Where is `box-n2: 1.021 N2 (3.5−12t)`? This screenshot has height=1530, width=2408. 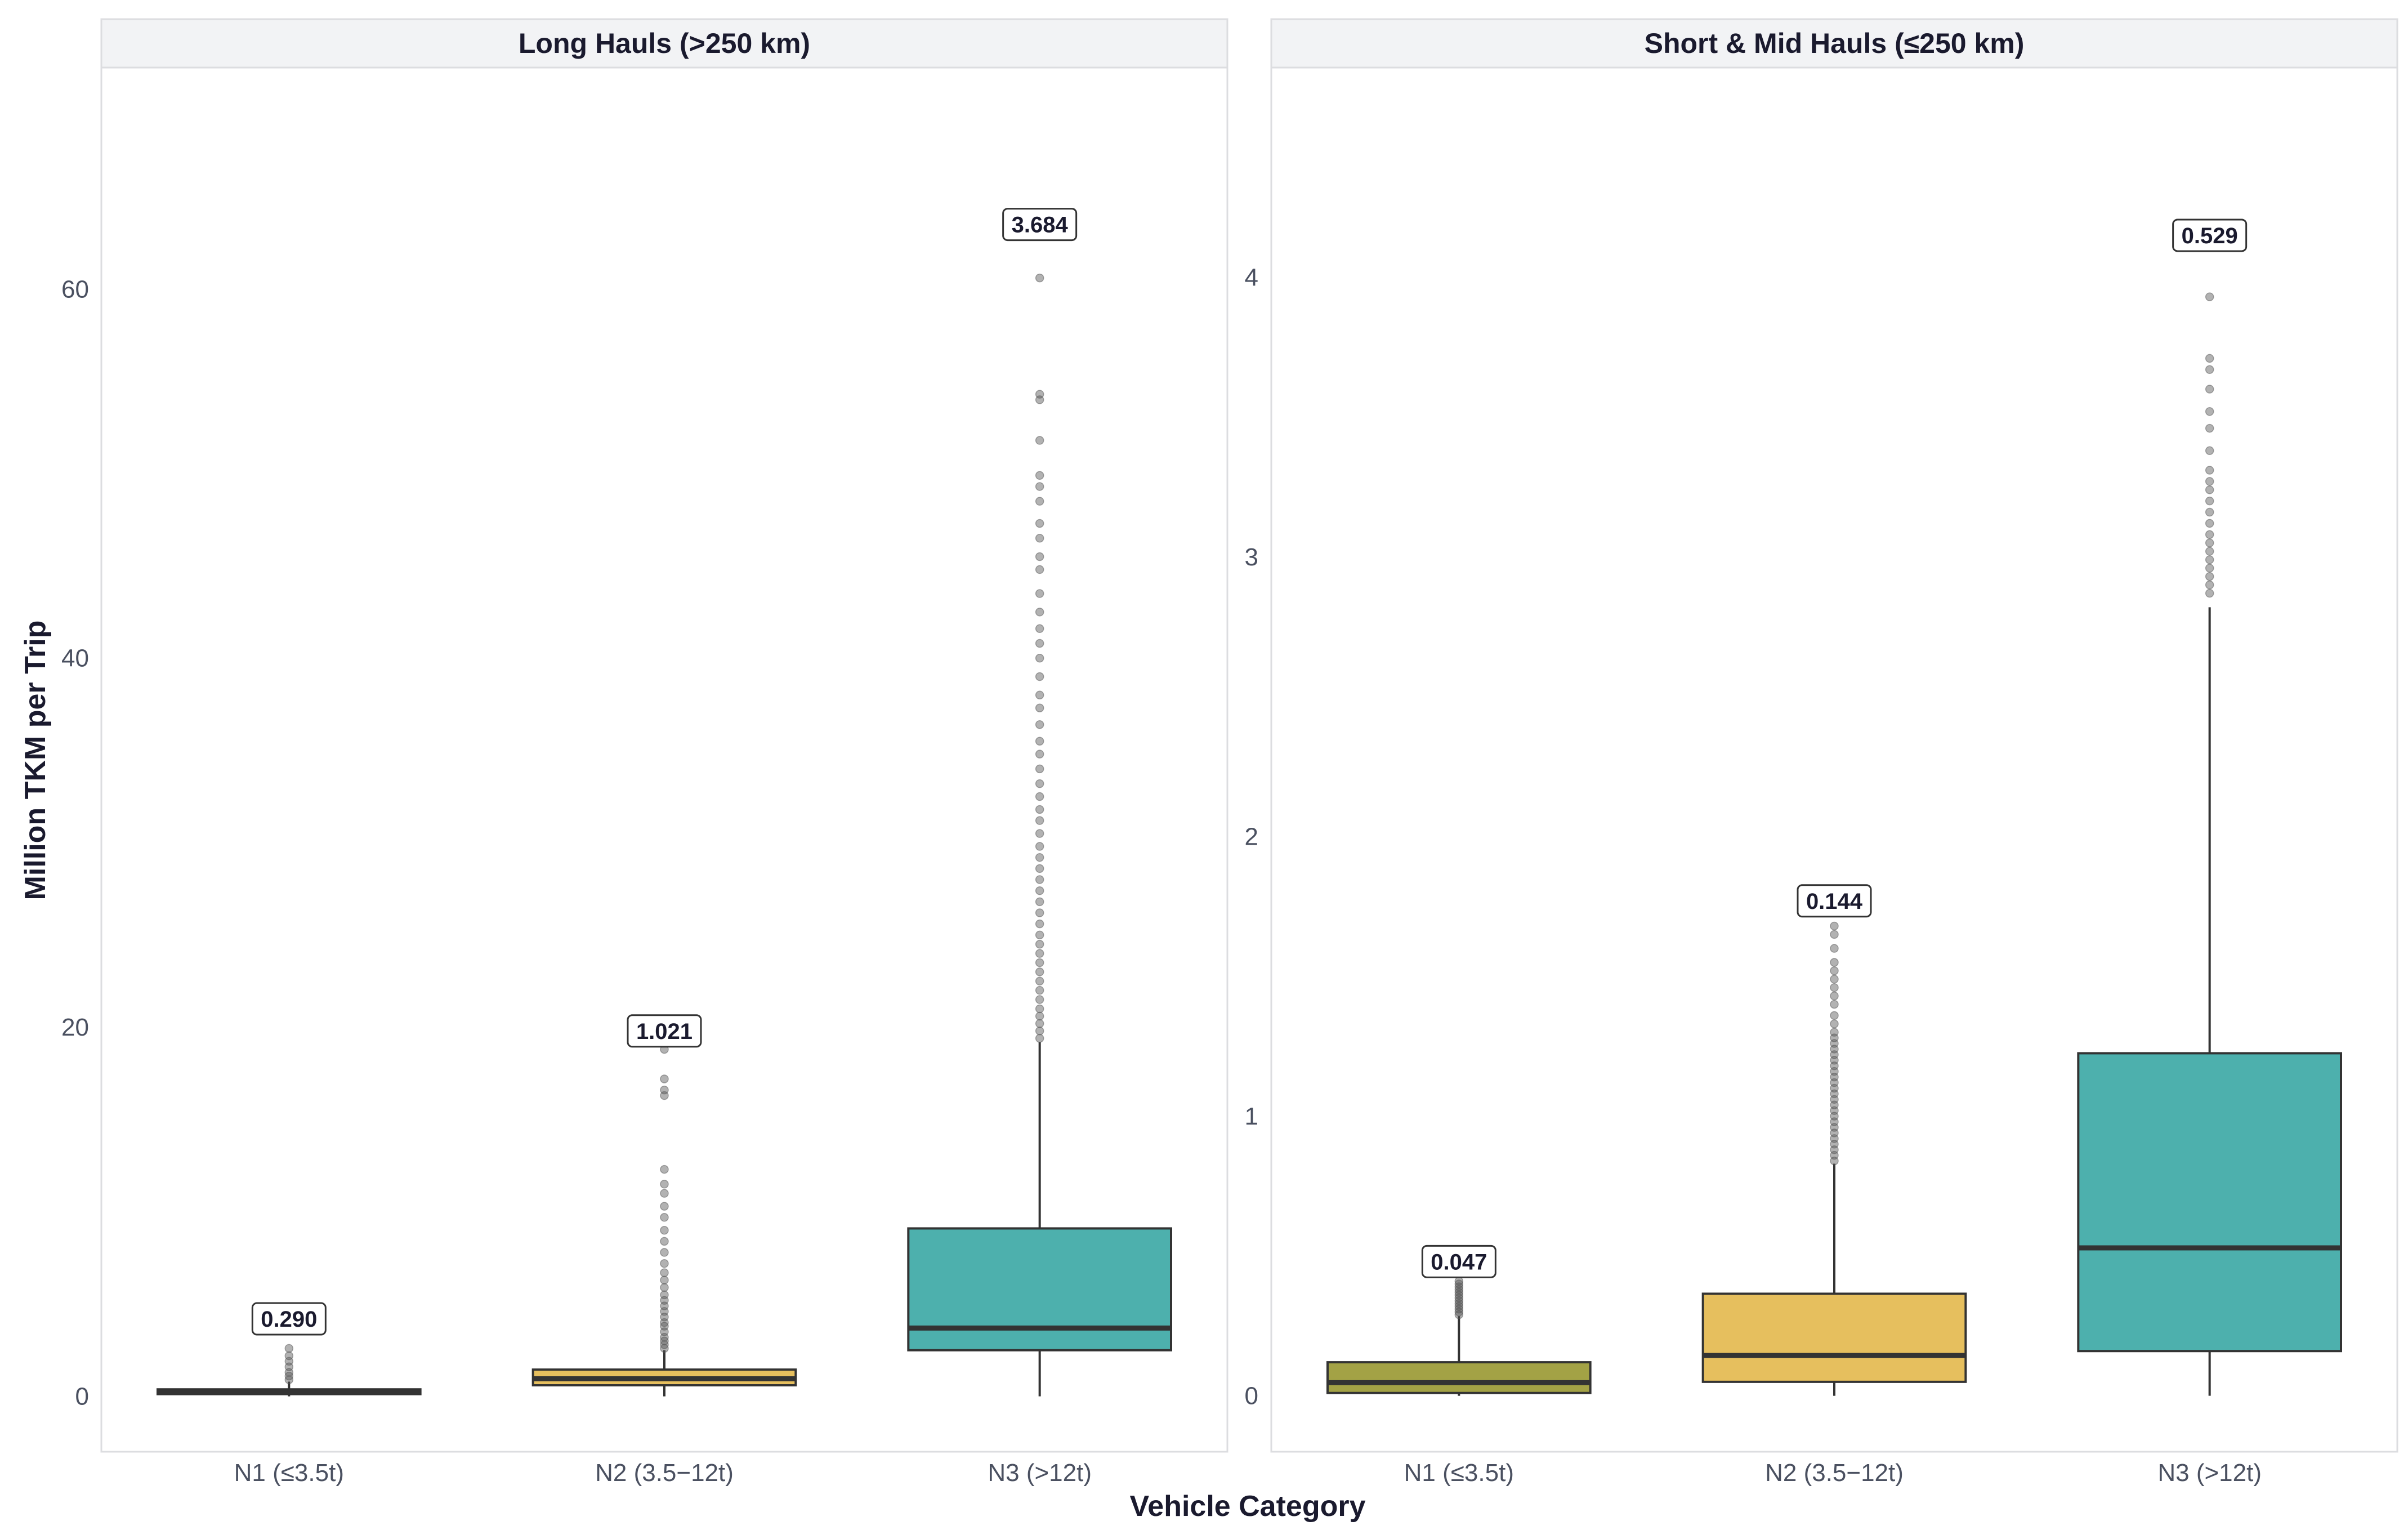
box-n2: 1.021 N2 (3.5−12t) is located at coordinates (664, 1250).